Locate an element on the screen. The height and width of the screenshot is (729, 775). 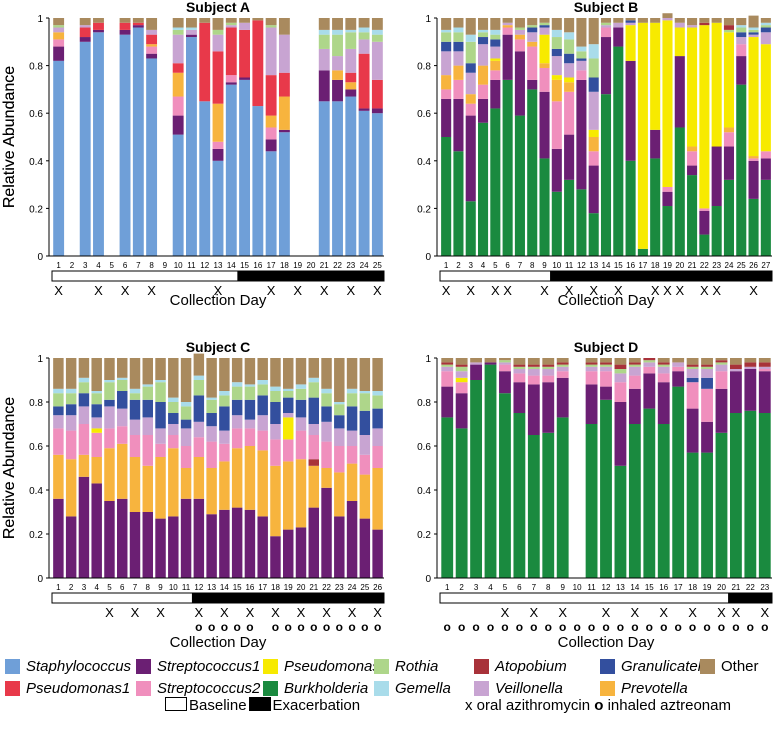
phase-key: Baseline Exacerbation is located at coordinates (262, 705).